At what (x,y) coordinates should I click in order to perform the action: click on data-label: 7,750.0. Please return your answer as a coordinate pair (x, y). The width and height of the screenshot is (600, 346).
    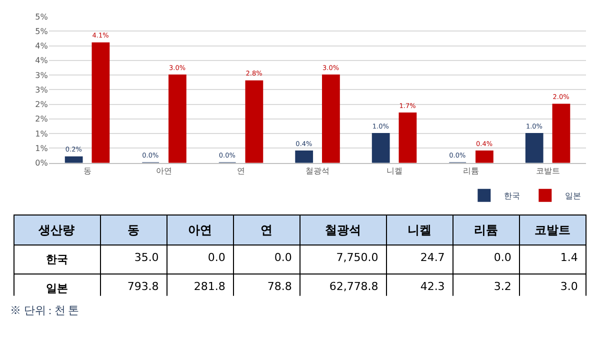
    Looking at the image, I should click on (357, 257).